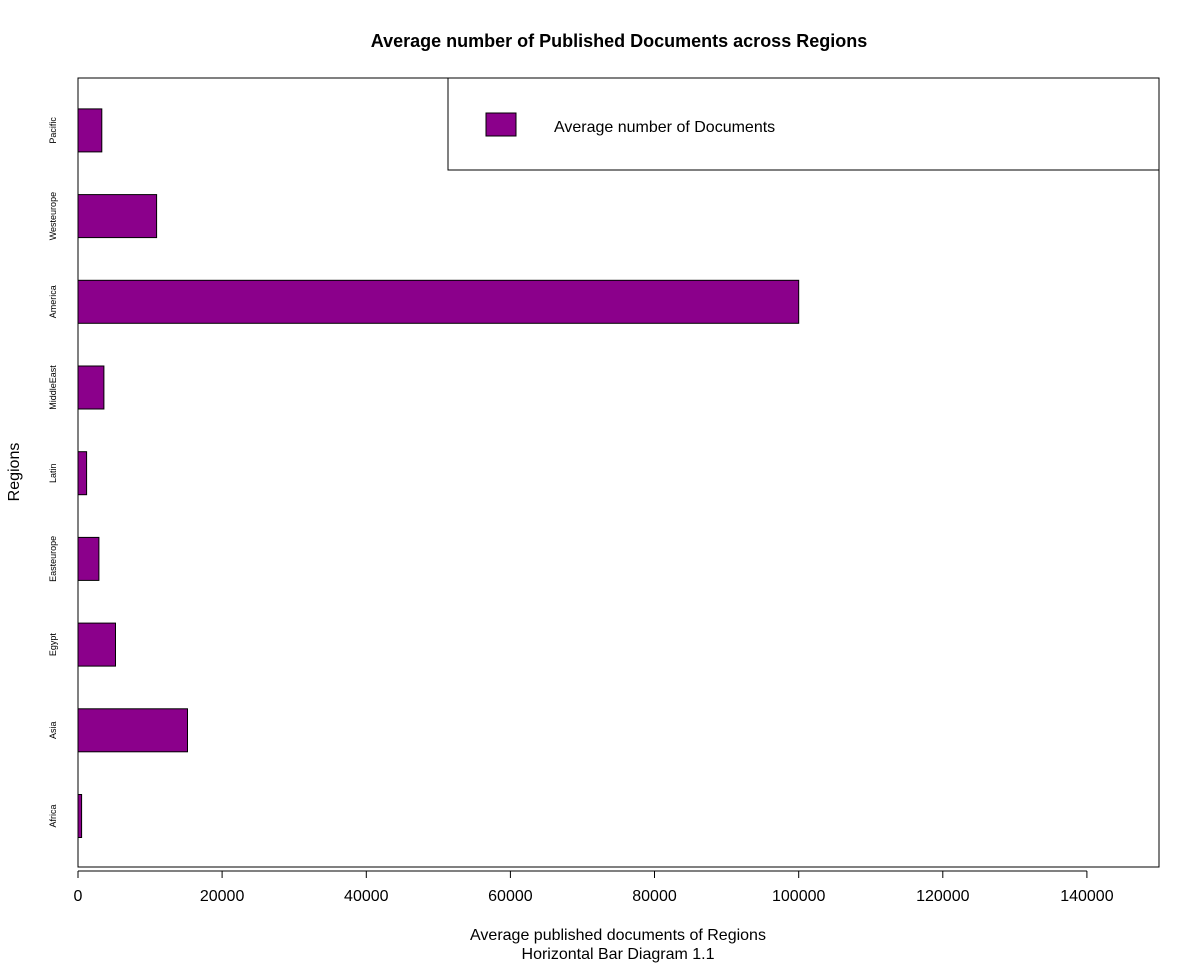 The width and height of the screenshot is (1200, 964). I want to click on category-label-latin: Latin, so click(53, 473).